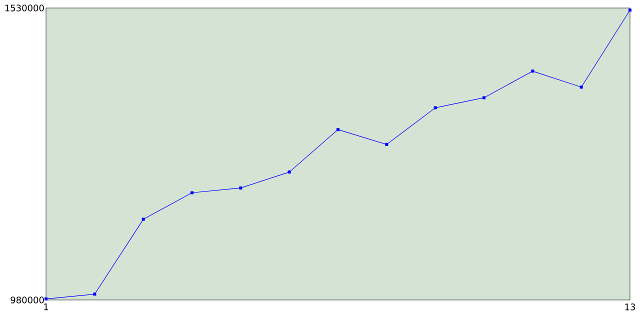 This screenshot has height=320, width=640. What do you see at coordinates (630, 307) in the screenshot?
I see `x-tick-label: 13` at bounding box center [630, 307].